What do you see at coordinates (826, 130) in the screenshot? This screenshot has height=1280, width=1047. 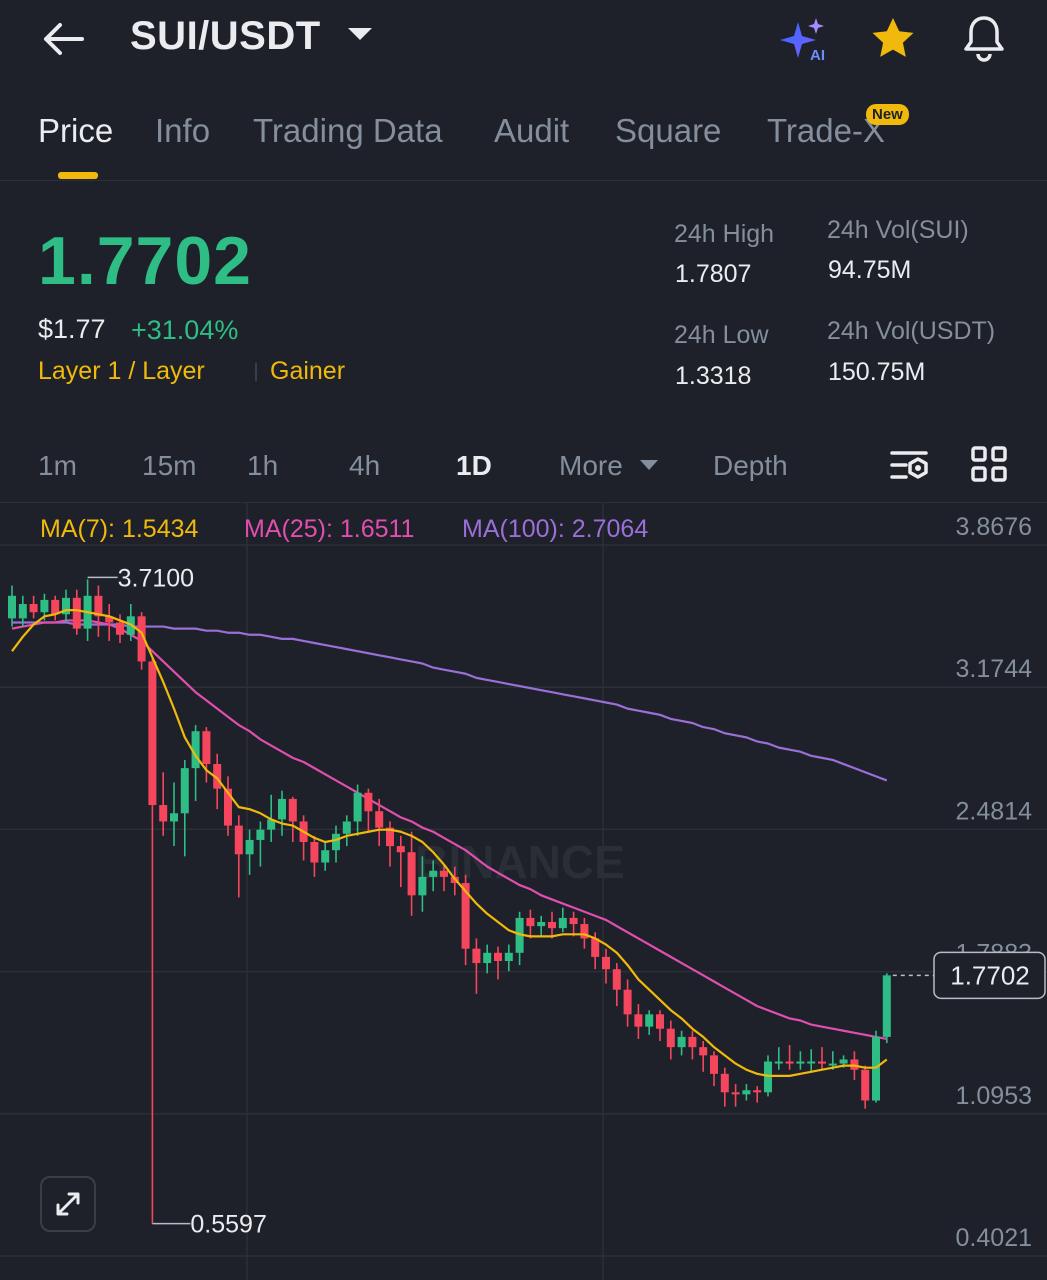 I see `tab-trade-x: Trade-X` at bounding box center [826, 130].